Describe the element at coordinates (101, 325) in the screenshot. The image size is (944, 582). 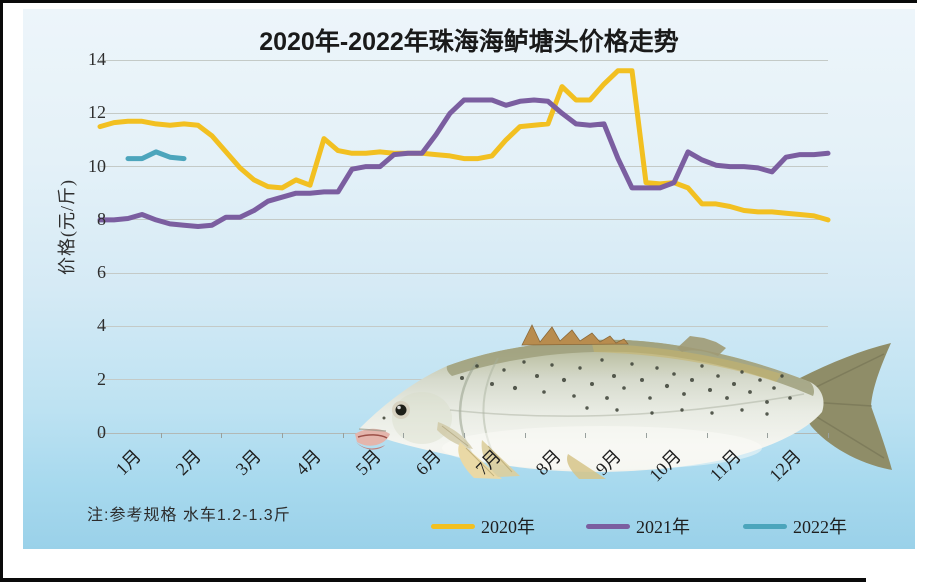
I see `y-tick-label: 4` at that location.